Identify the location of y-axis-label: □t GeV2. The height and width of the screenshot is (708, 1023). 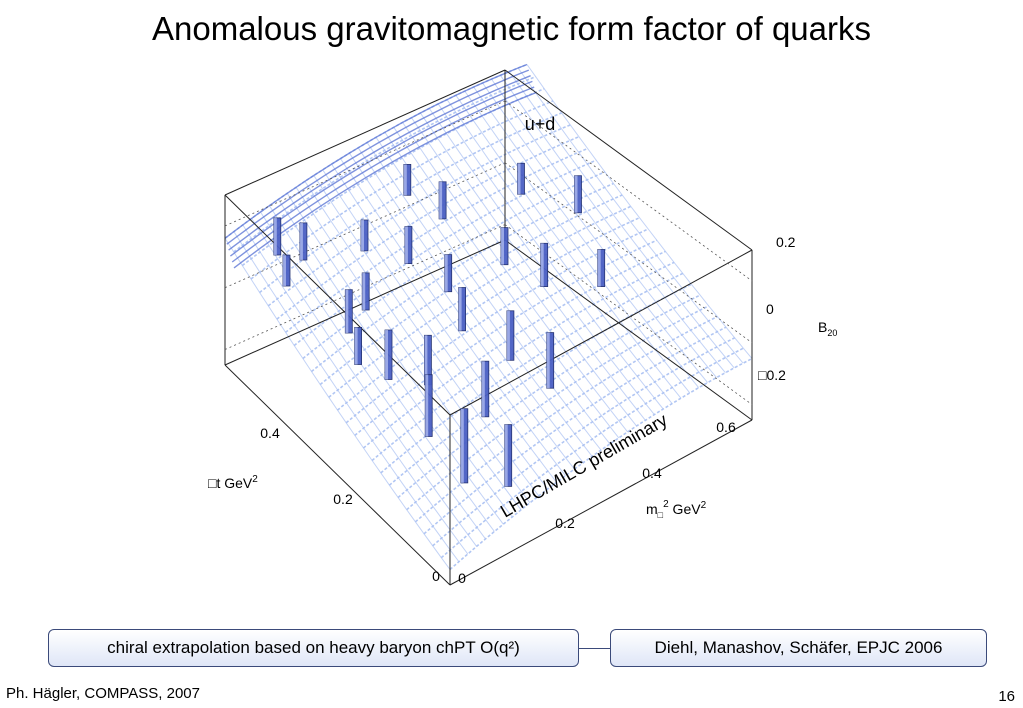
(233, 482).